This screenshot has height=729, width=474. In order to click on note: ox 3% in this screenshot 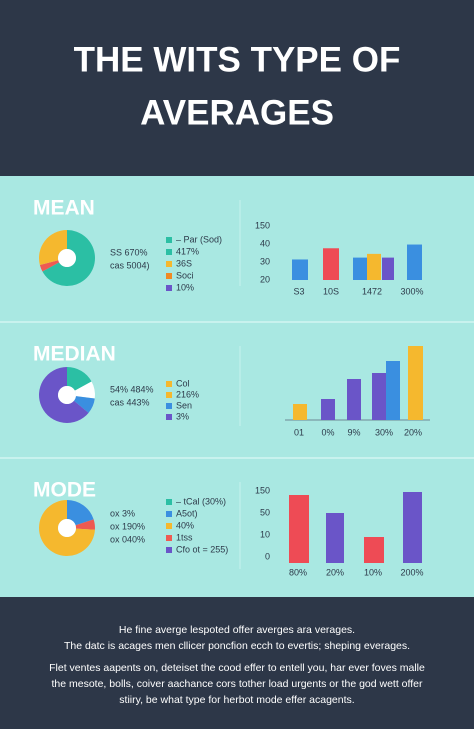, I will do `click(122, 513)`.